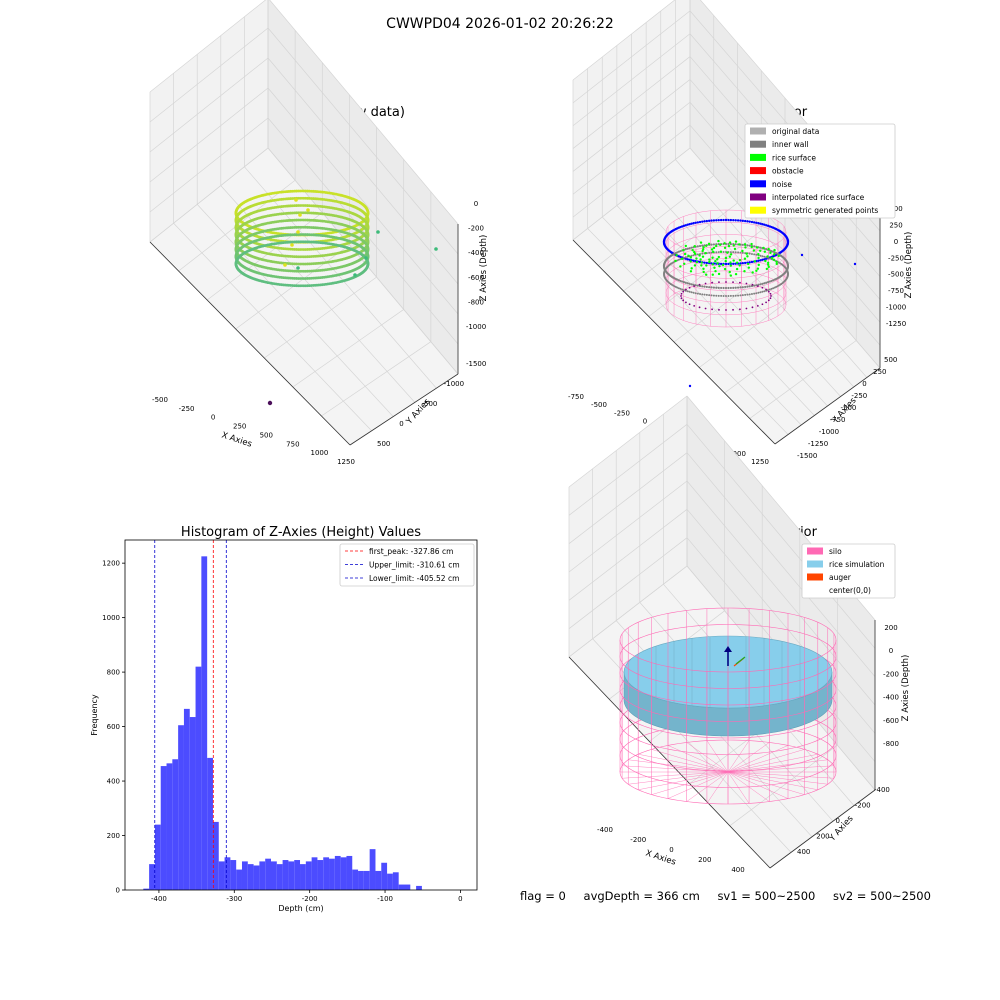 This screenshot has height=1000, width=1000. I want to click on y-tick-label: 200, so click(113, 836).